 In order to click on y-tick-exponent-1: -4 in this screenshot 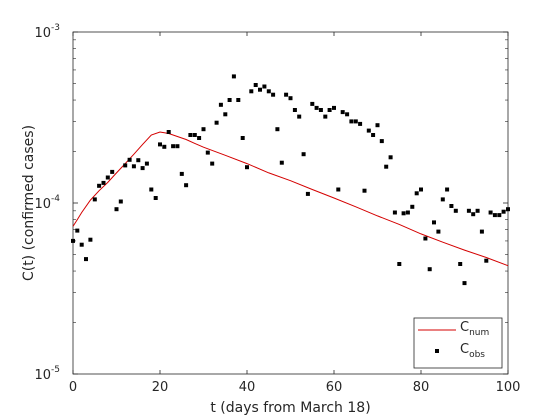, I will do `click(55, 199)`.